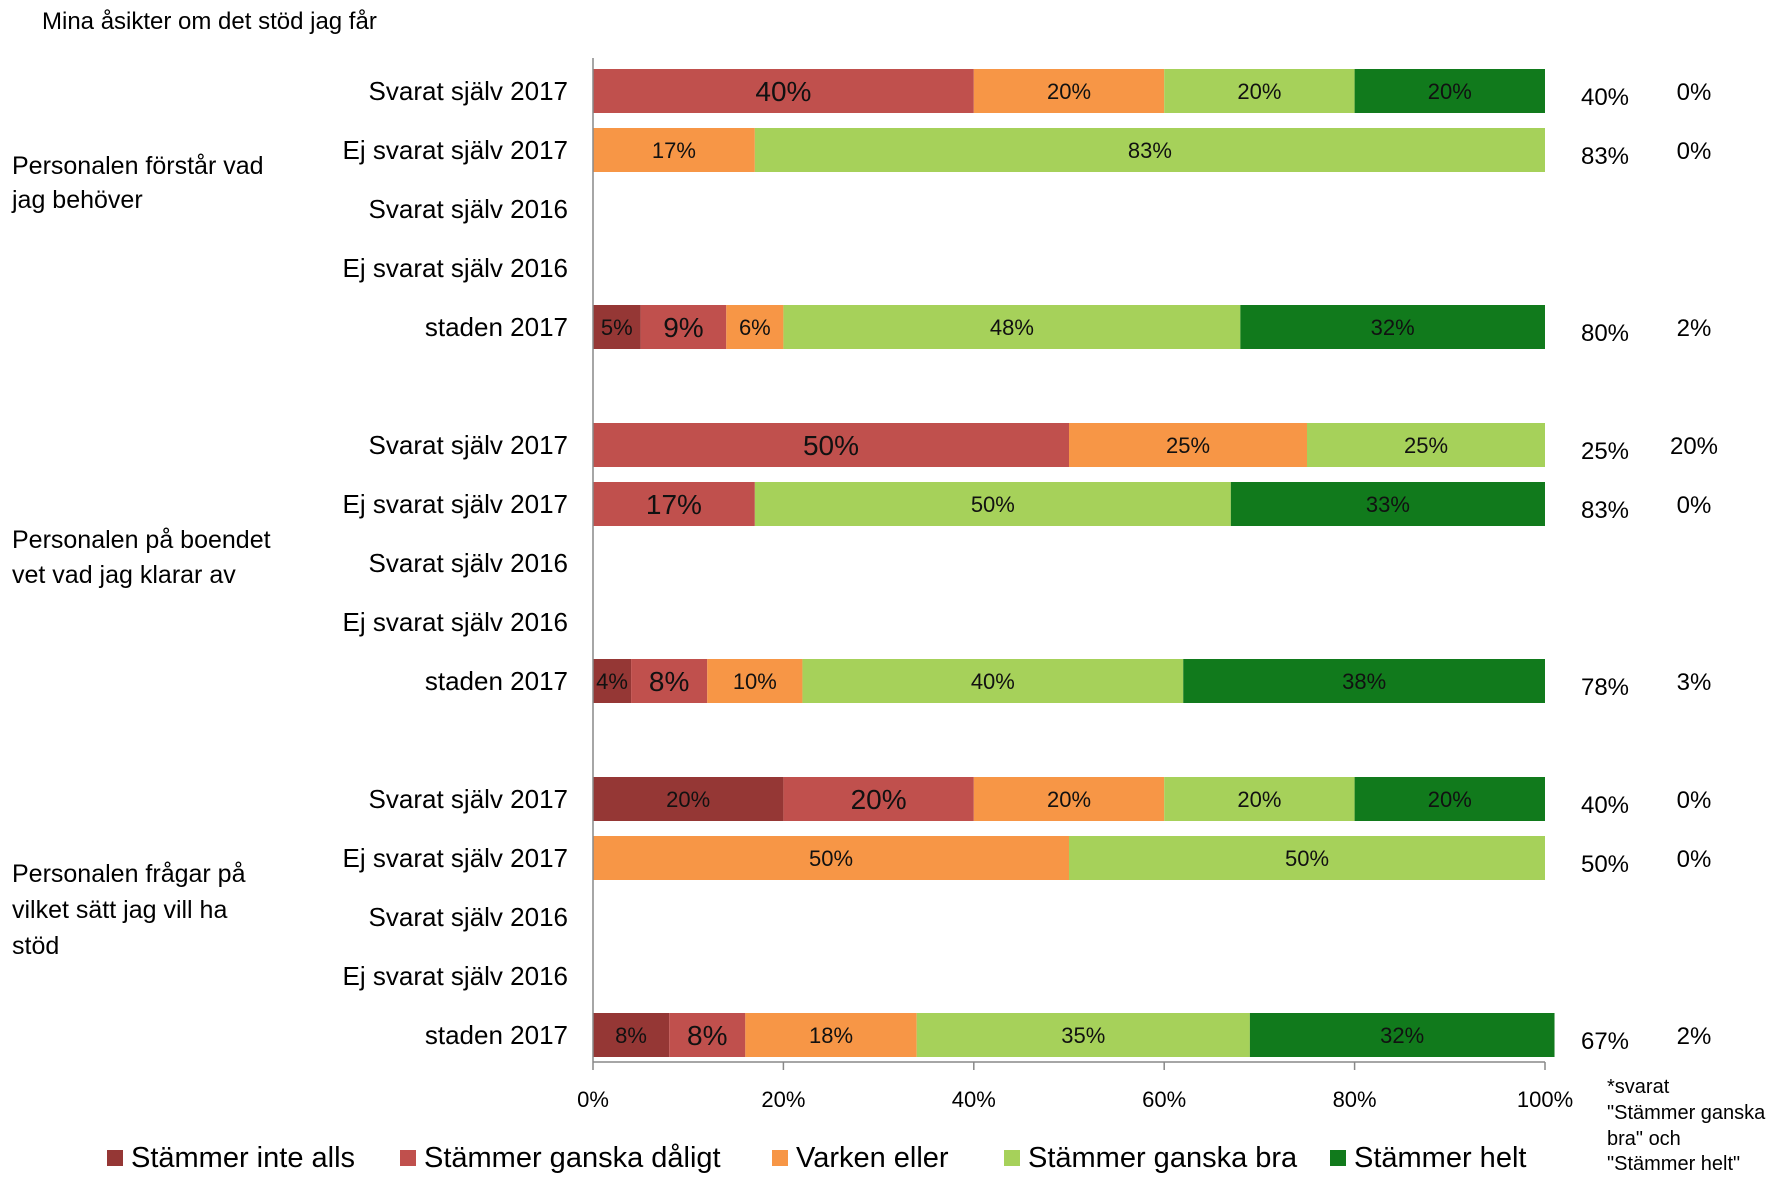 The width and height of the screenshot is (1777, 1179). I want to click on data-label: 4%, so click(612, 681).